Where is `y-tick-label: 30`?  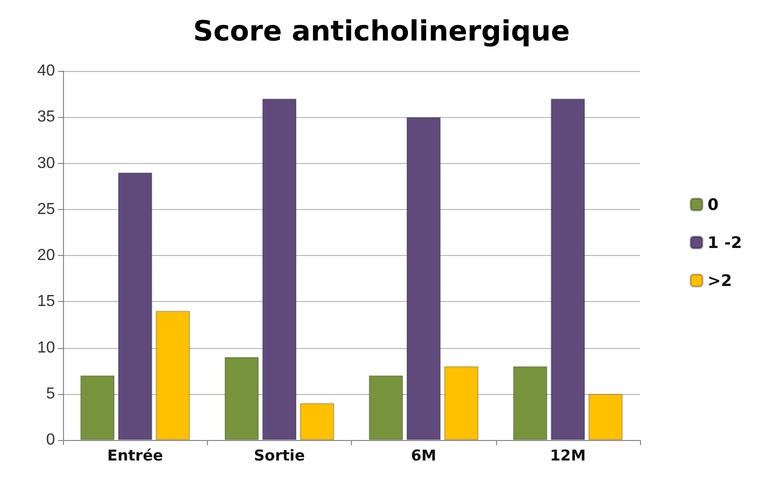 y-tick-label: 30 is located at coordinates (46, 163).